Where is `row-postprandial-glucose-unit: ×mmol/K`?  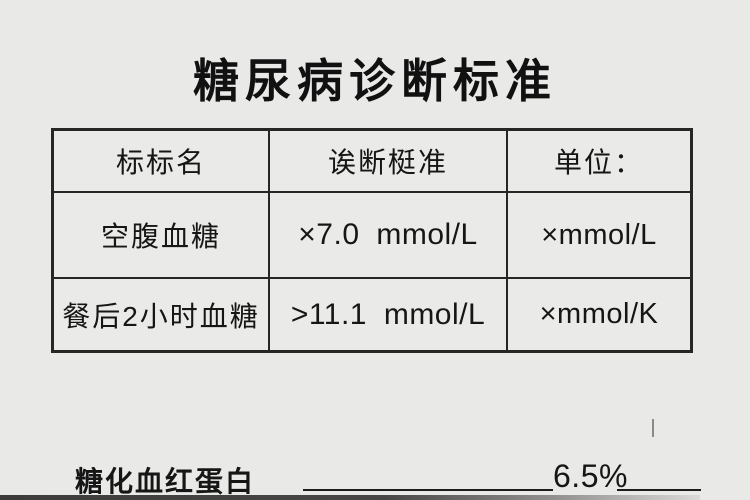
row-postprandial-glucose-unit: ×mmol/K is located at coordinates (599, 314).